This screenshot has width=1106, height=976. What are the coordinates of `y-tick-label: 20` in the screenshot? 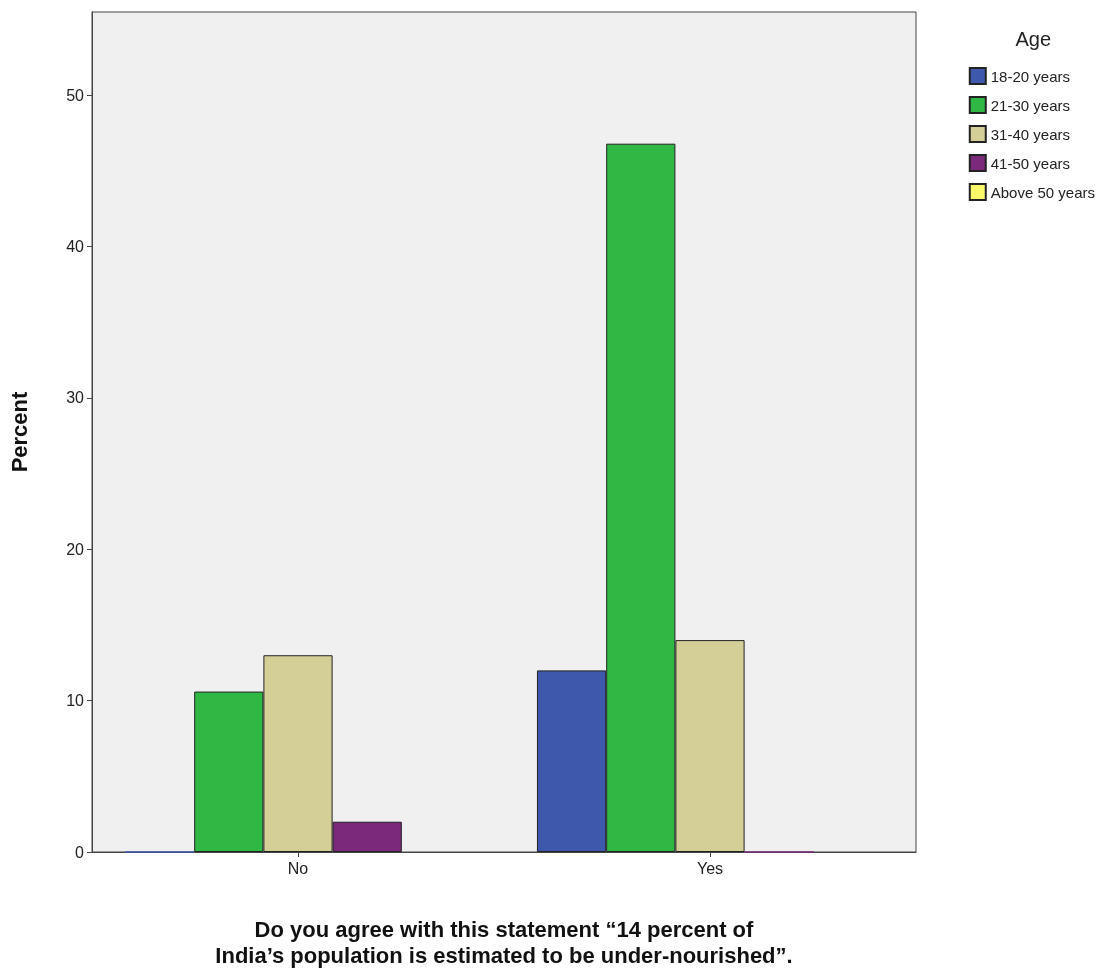 It's located at (75, 549).